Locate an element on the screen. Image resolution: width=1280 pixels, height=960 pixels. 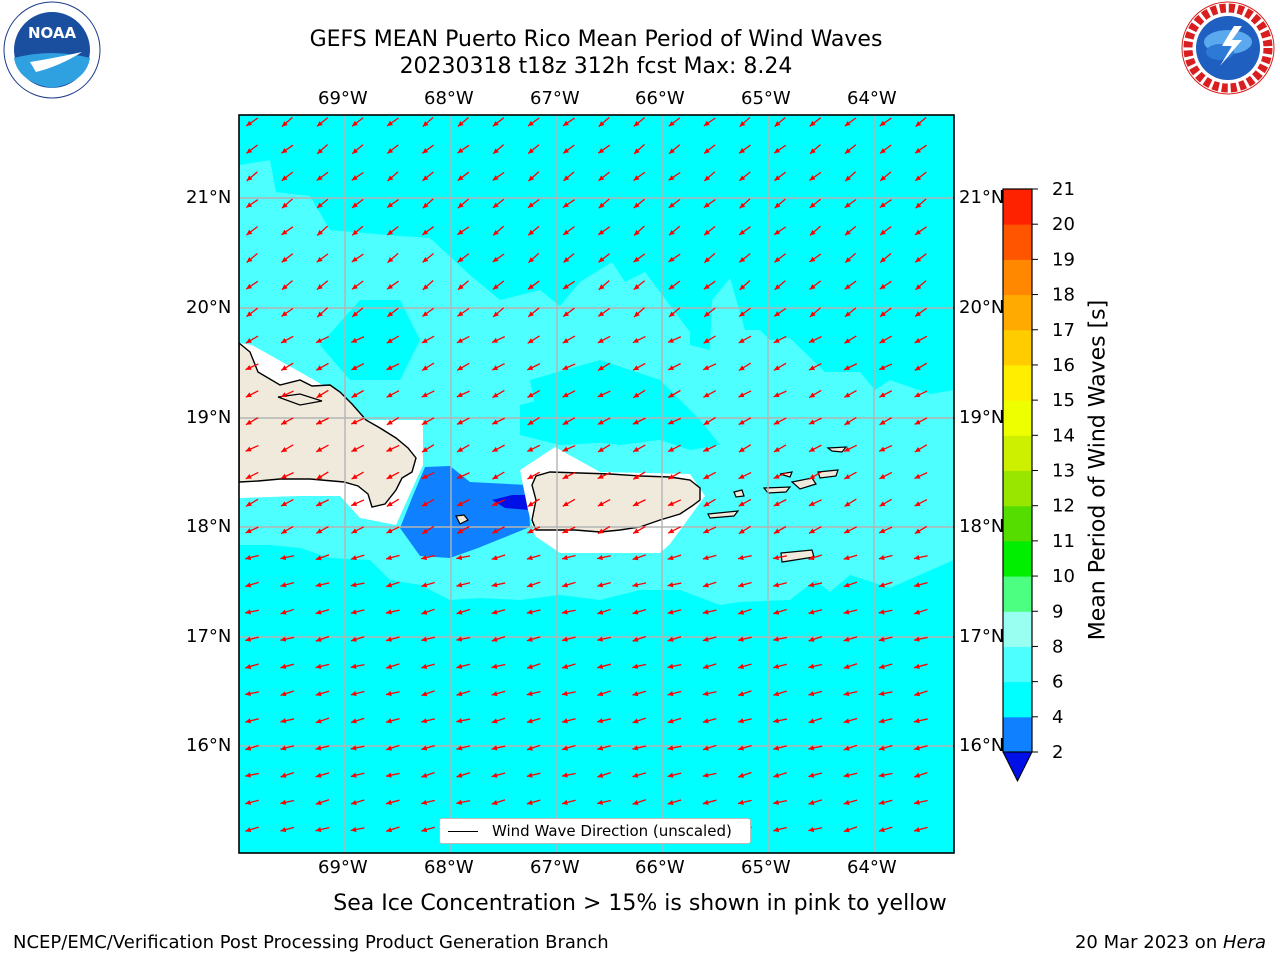
lon-label-top: 68°W is located at coordinates (449, 98).